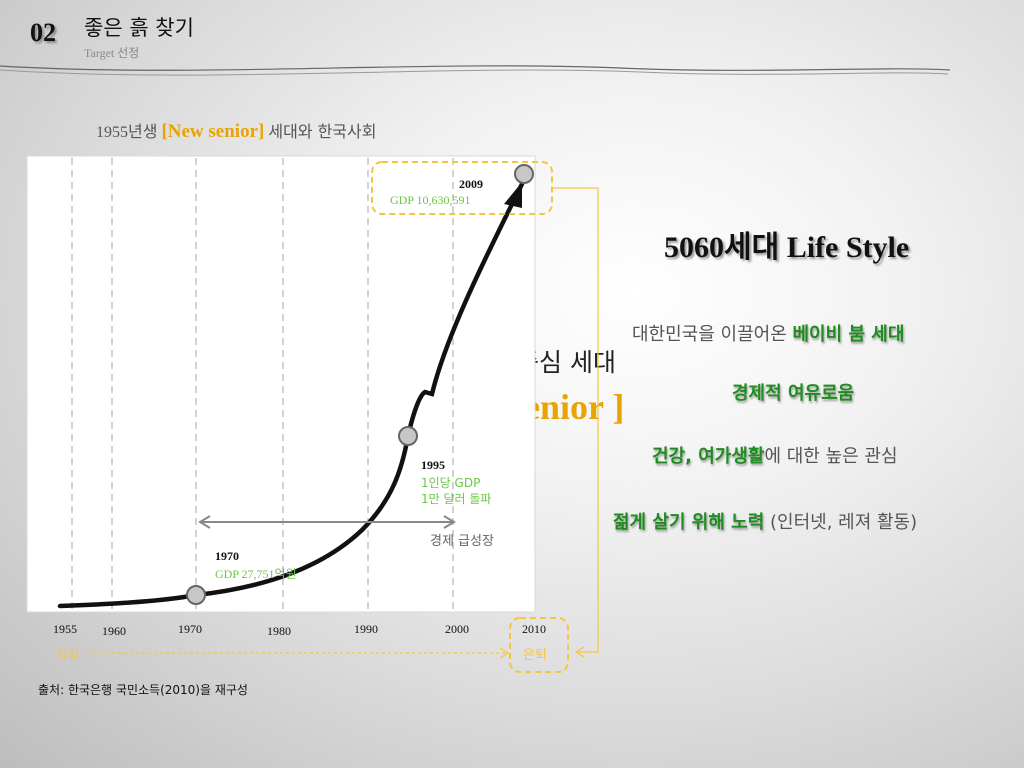 The width and height of the screenshot is (1024, 768). Describe the element at coordinates (430, 200) in the screenshot. I see `annotation-2009-gdp: GDP 10,630,591` at that location.